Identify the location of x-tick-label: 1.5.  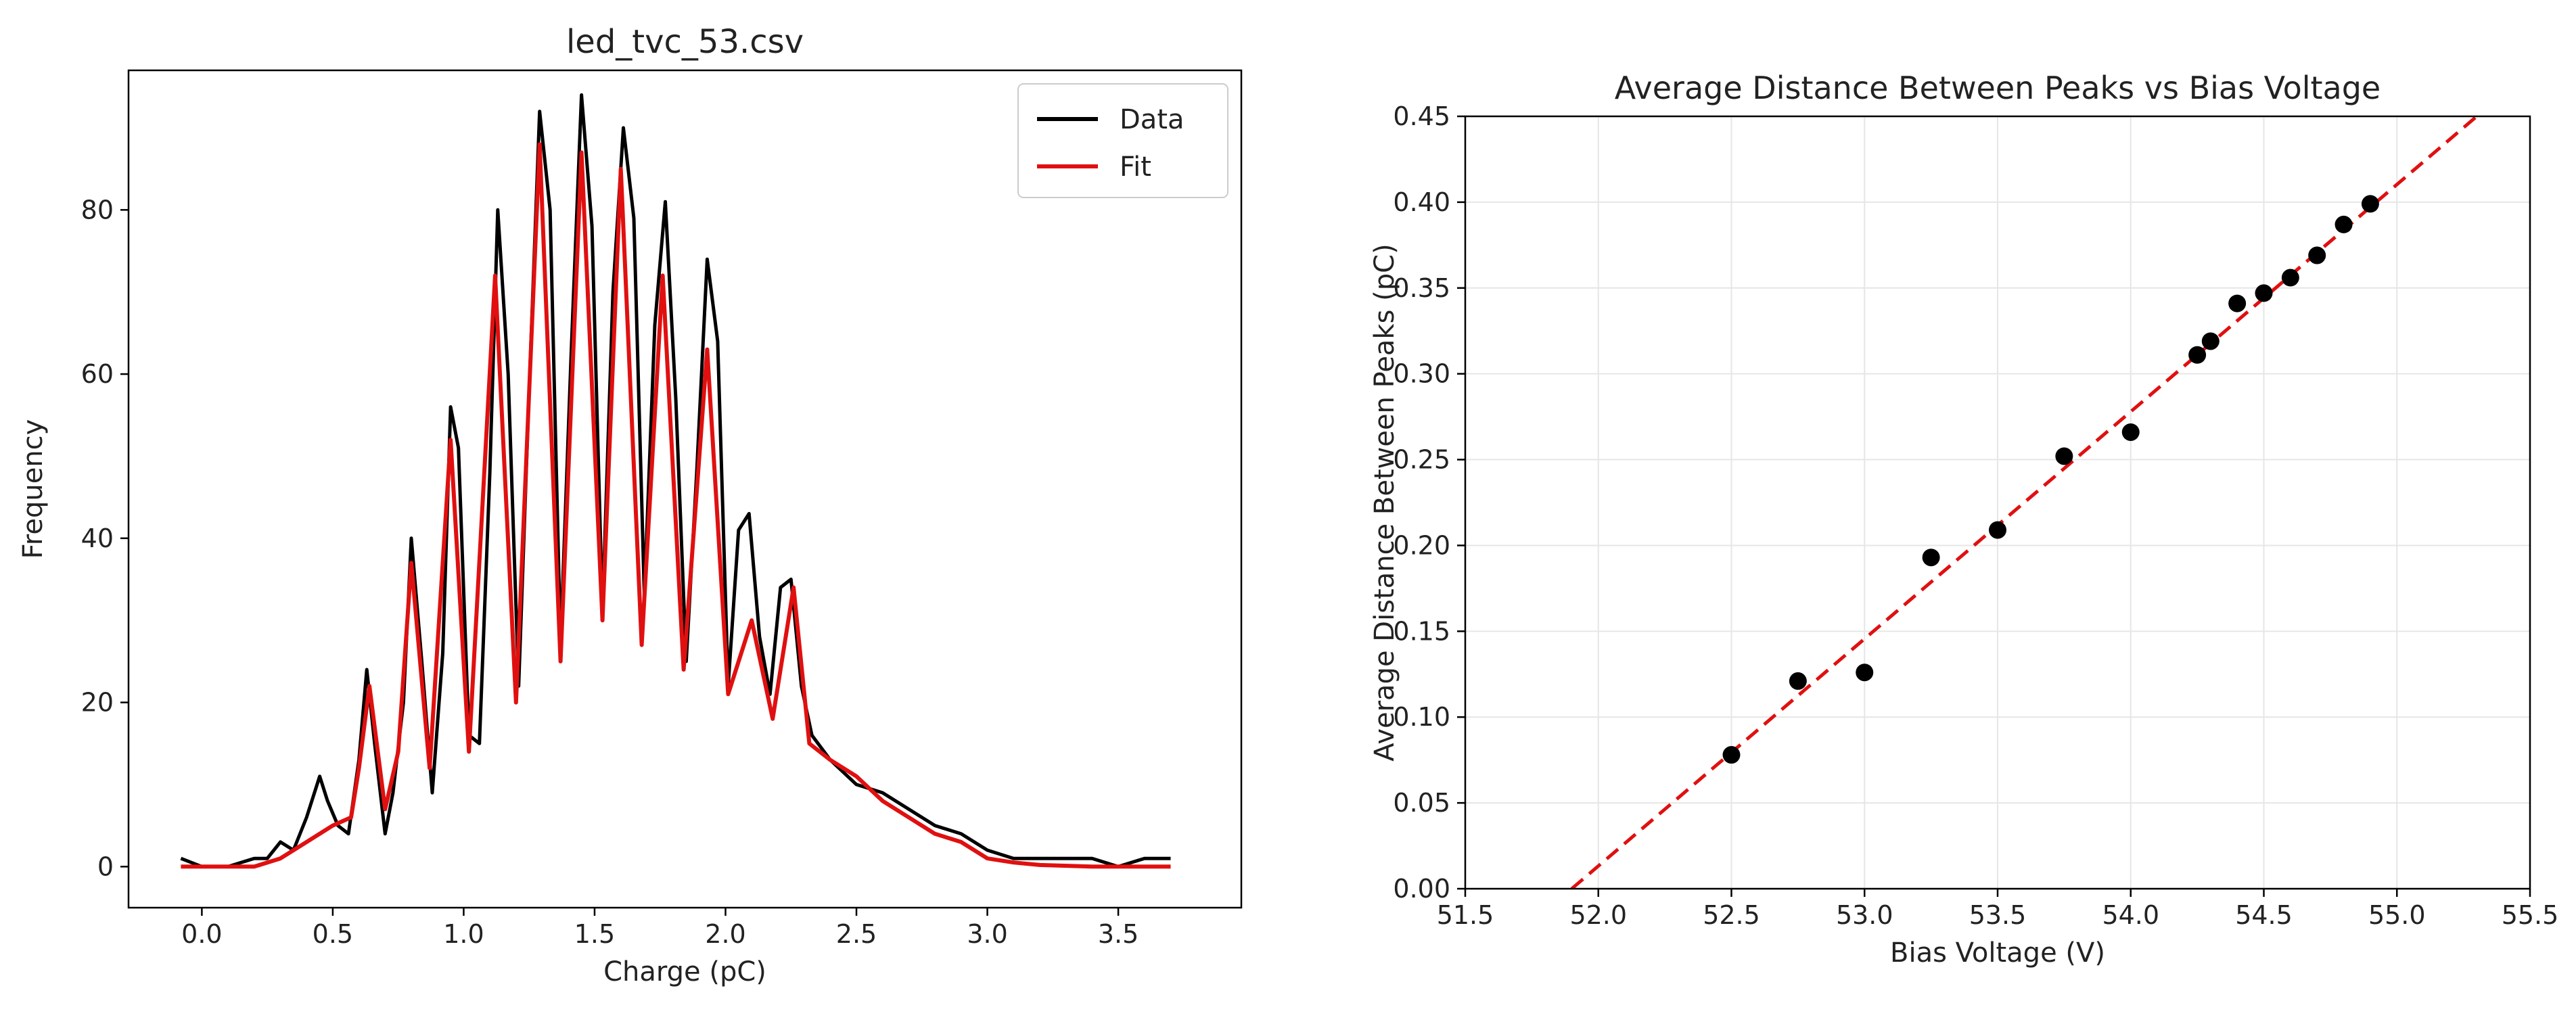
(594, 934).